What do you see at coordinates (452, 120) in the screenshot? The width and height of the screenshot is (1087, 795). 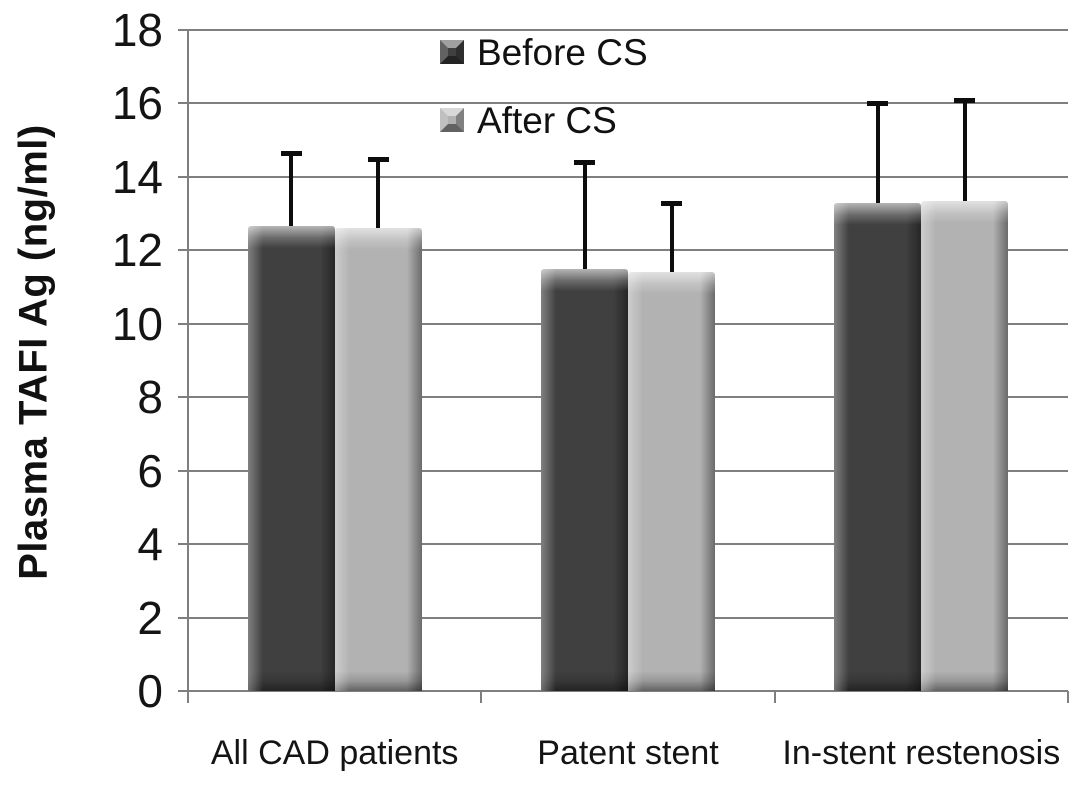 I see `legend-marker-after-cs` at bounding box center [452, 120].